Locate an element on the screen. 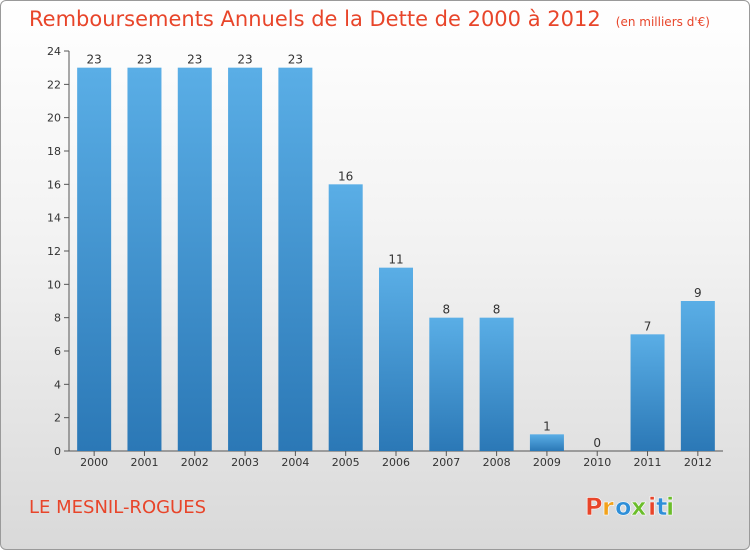 Image resolution: width=750 pixels, height=550 pixels. logo-letter: P is located at coordinates (594, 507).